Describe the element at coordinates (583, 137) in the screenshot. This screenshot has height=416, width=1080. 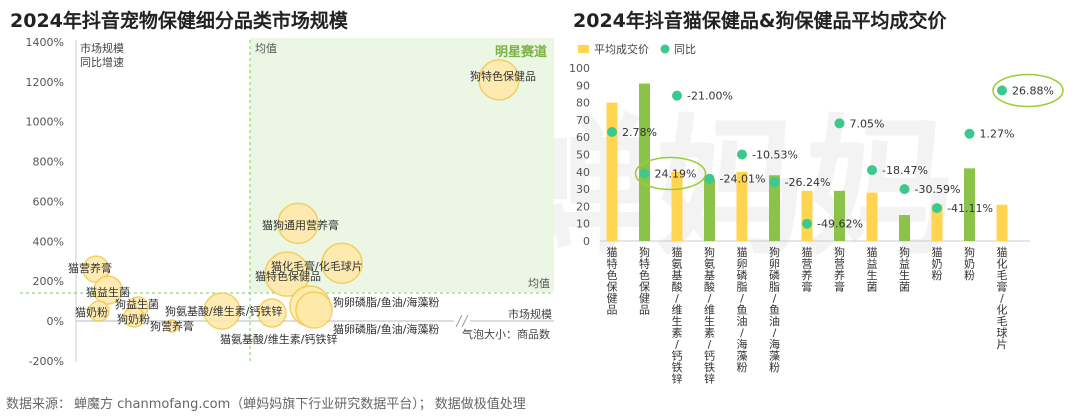
I see `y-tick-label: 60` at that location.